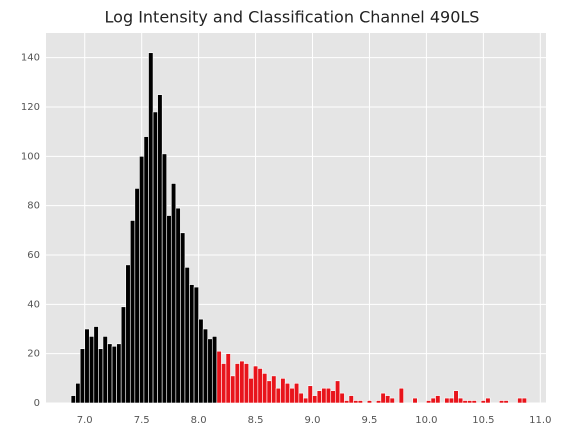 This screenshot has width=563, height=437. Describe the element at coordinates (540, 420) in the screenshot. I see `x-tick-label: 11.0` at that location.